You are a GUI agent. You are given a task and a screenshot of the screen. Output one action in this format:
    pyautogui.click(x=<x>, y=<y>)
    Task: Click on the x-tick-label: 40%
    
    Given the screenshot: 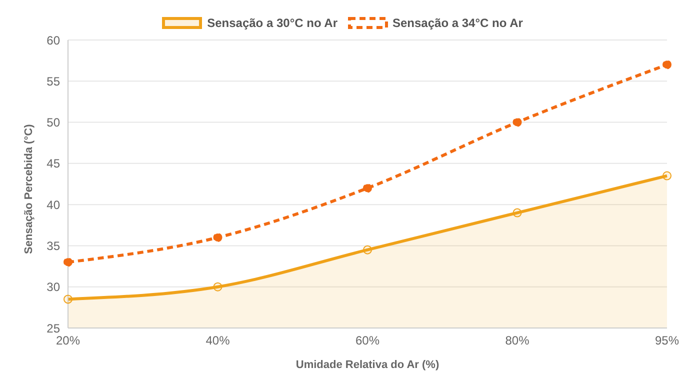 What is the action you would take?
    pyautogui.click(x=218, y=341)
    